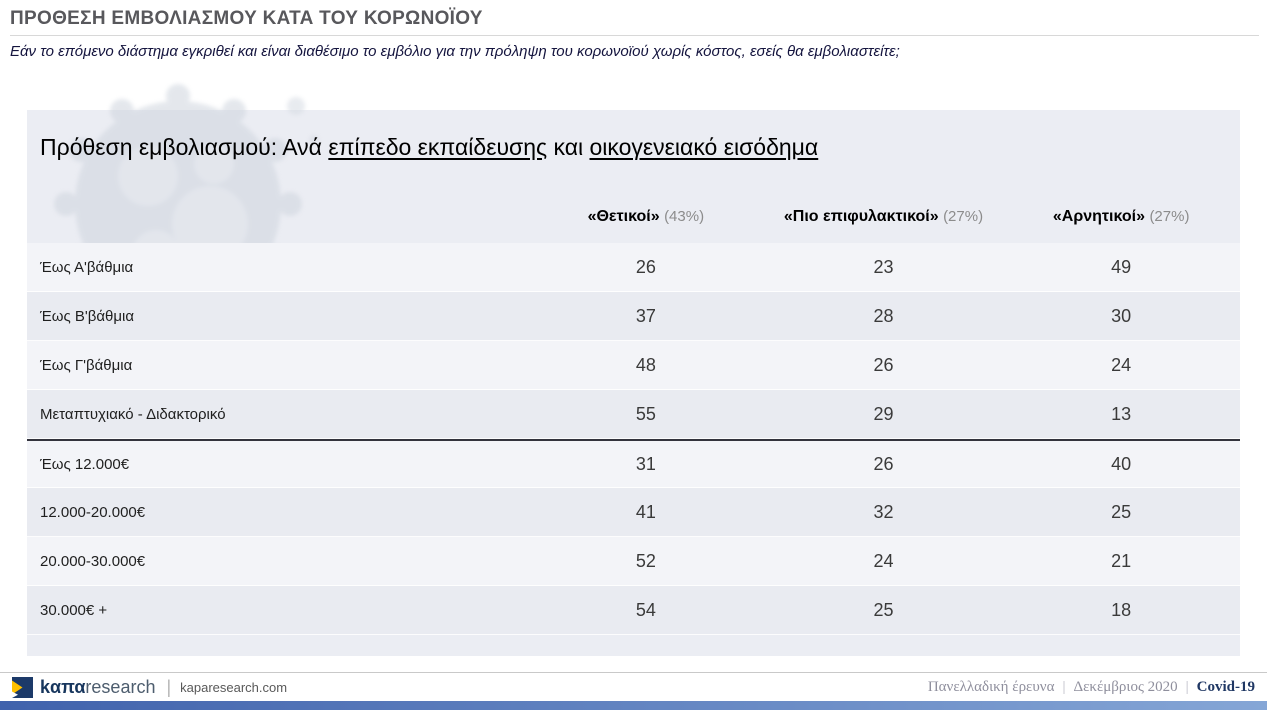 The width and height of the screenshot is (1267, 710). What do you see at coordinates (93, 512) in the screenshot?
I see `row-label: 12.000-20.000€` at bounding box center [93, 512].